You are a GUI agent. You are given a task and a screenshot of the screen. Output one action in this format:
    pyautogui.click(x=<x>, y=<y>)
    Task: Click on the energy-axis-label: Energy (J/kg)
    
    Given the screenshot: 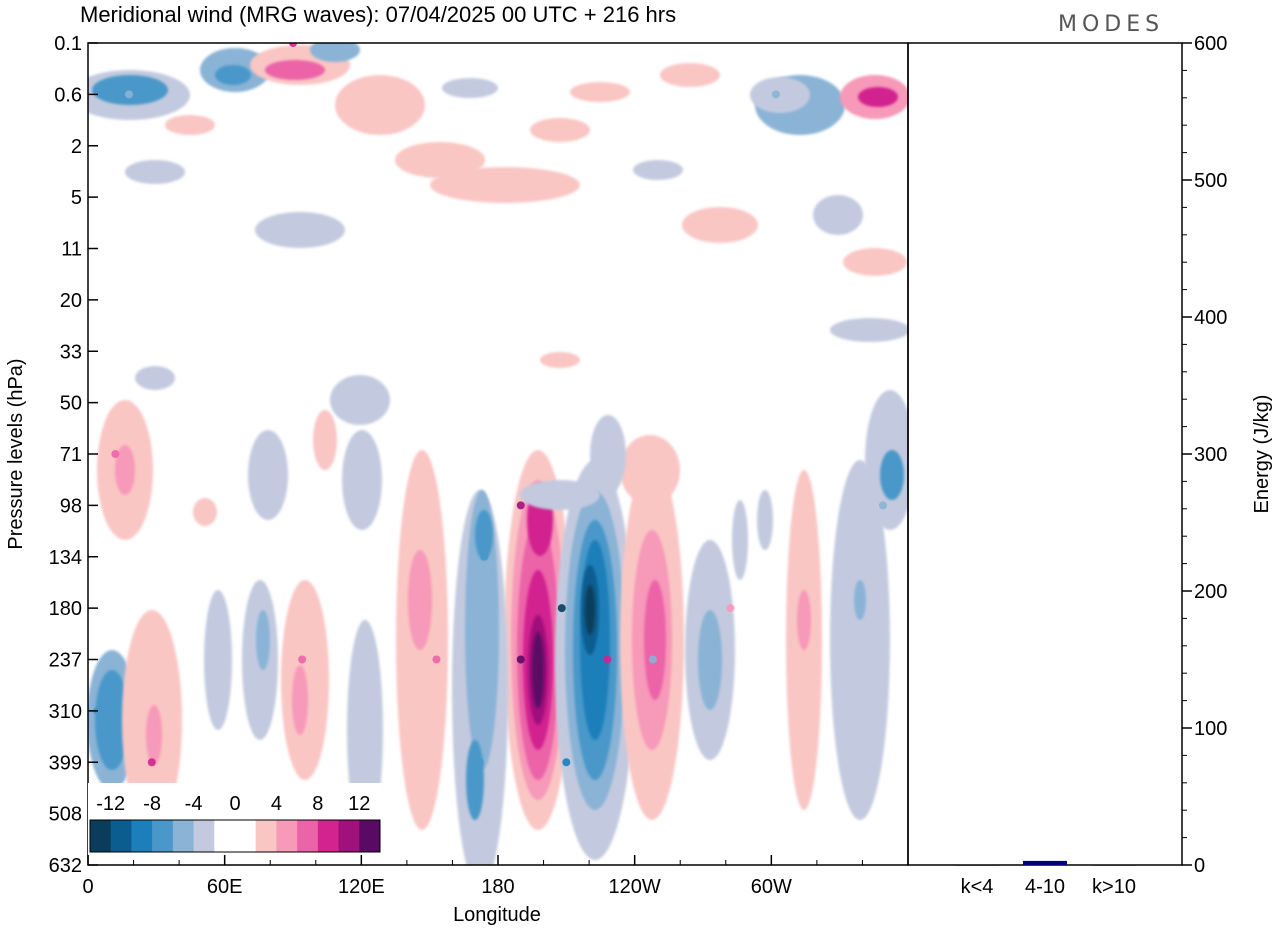 What is the action you would take?
    pyautogui.click(x=1262, y=454)
    